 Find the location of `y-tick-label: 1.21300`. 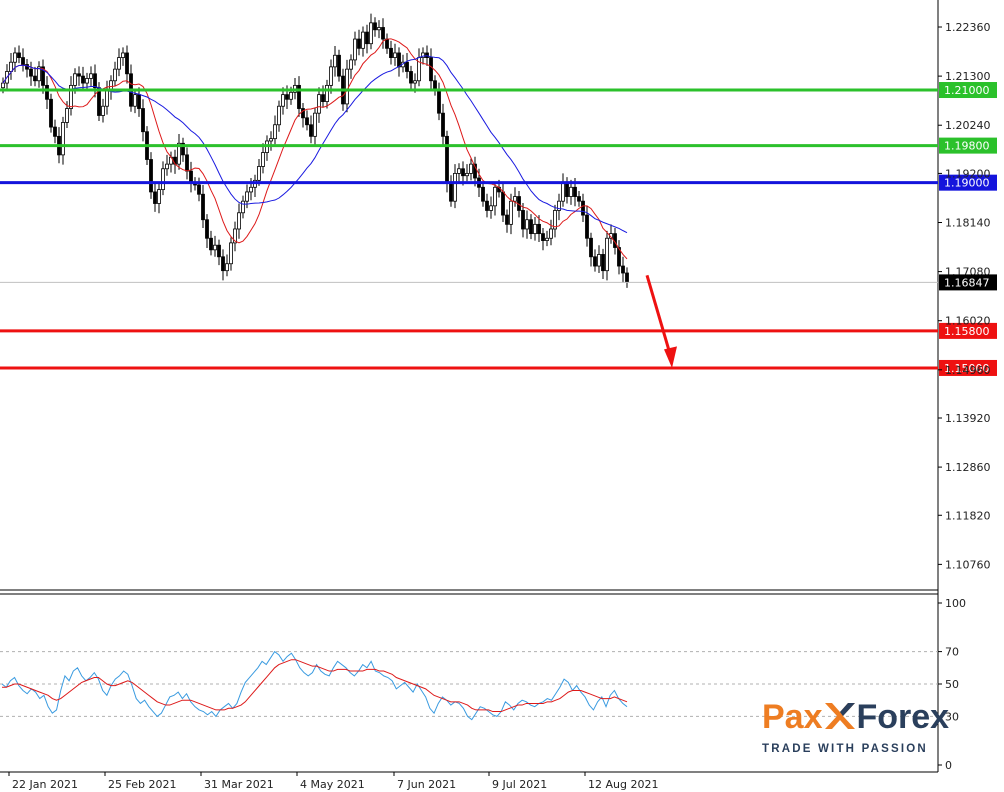

y-tick-label: 1.21300 is located at coordinates (968, 76).